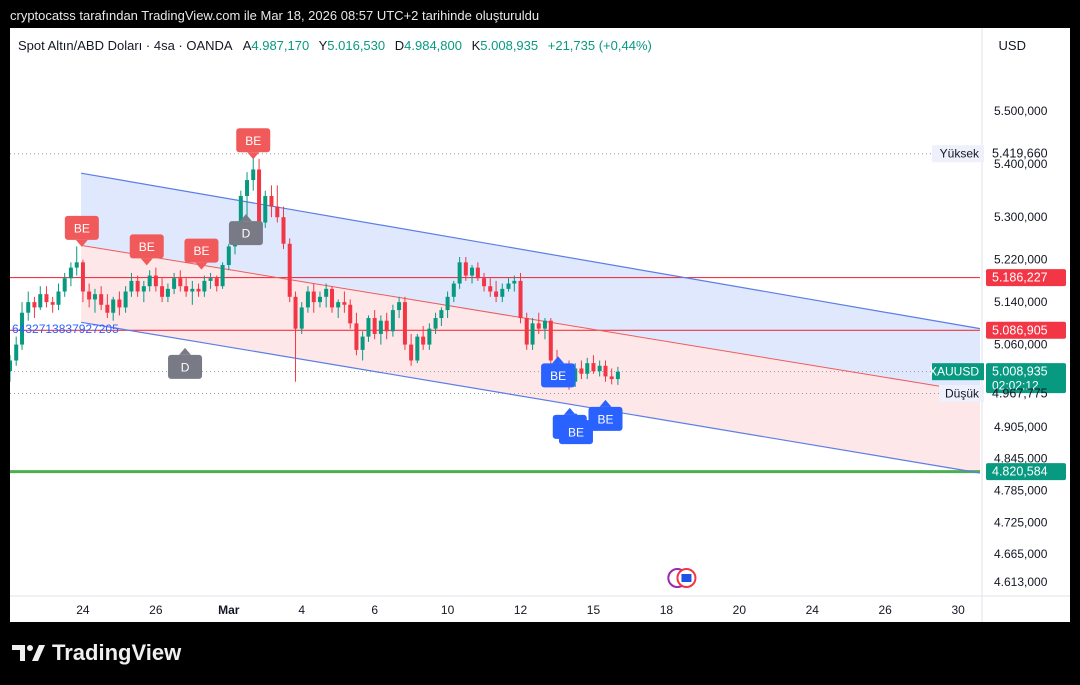 The image size is (1080, 685). What do you see at coordinates (323, 45) in the screenshot?
I see `high-label: Y` at bounding box center [323, 45].